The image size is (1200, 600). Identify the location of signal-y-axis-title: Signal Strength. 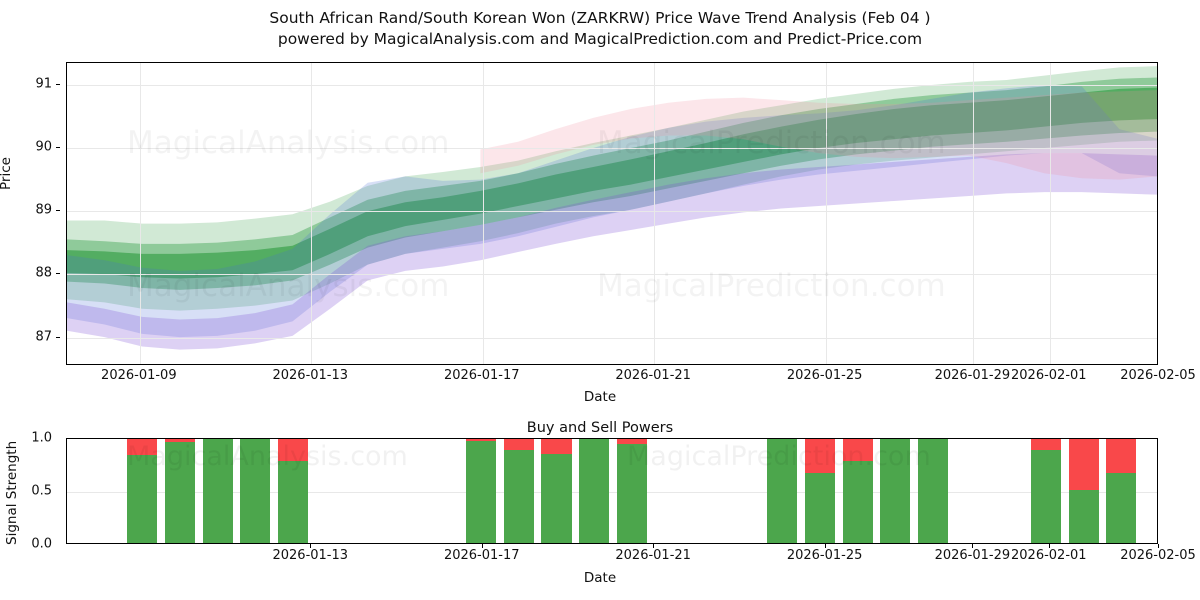
(12, 492).